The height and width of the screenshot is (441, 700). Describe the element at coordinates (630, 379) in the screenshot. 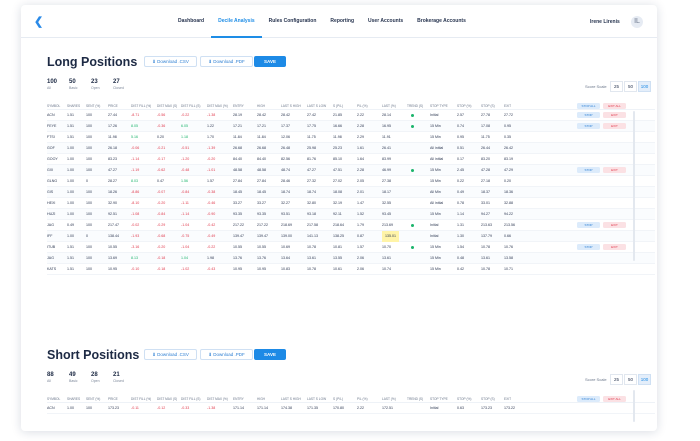

I see `short-score-scale-50: 50` at that location.